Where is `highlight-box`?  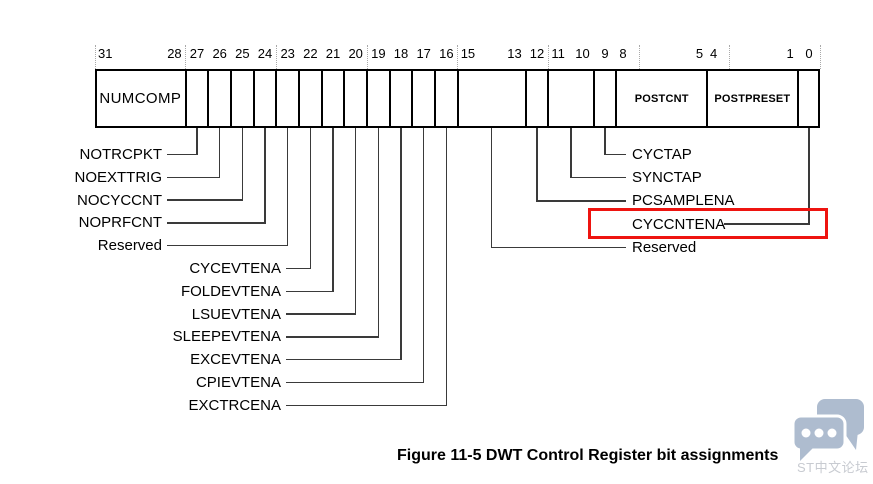 highlight-box is located at coordinates (708, 224).